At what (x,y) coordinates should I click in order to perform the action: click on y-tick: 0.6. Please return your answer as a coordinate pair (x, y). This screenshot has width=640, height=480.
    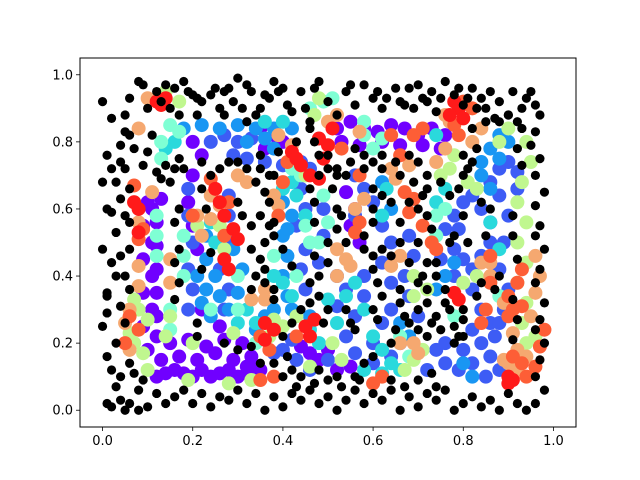
    Looking at the image, I should click on (66, 209).